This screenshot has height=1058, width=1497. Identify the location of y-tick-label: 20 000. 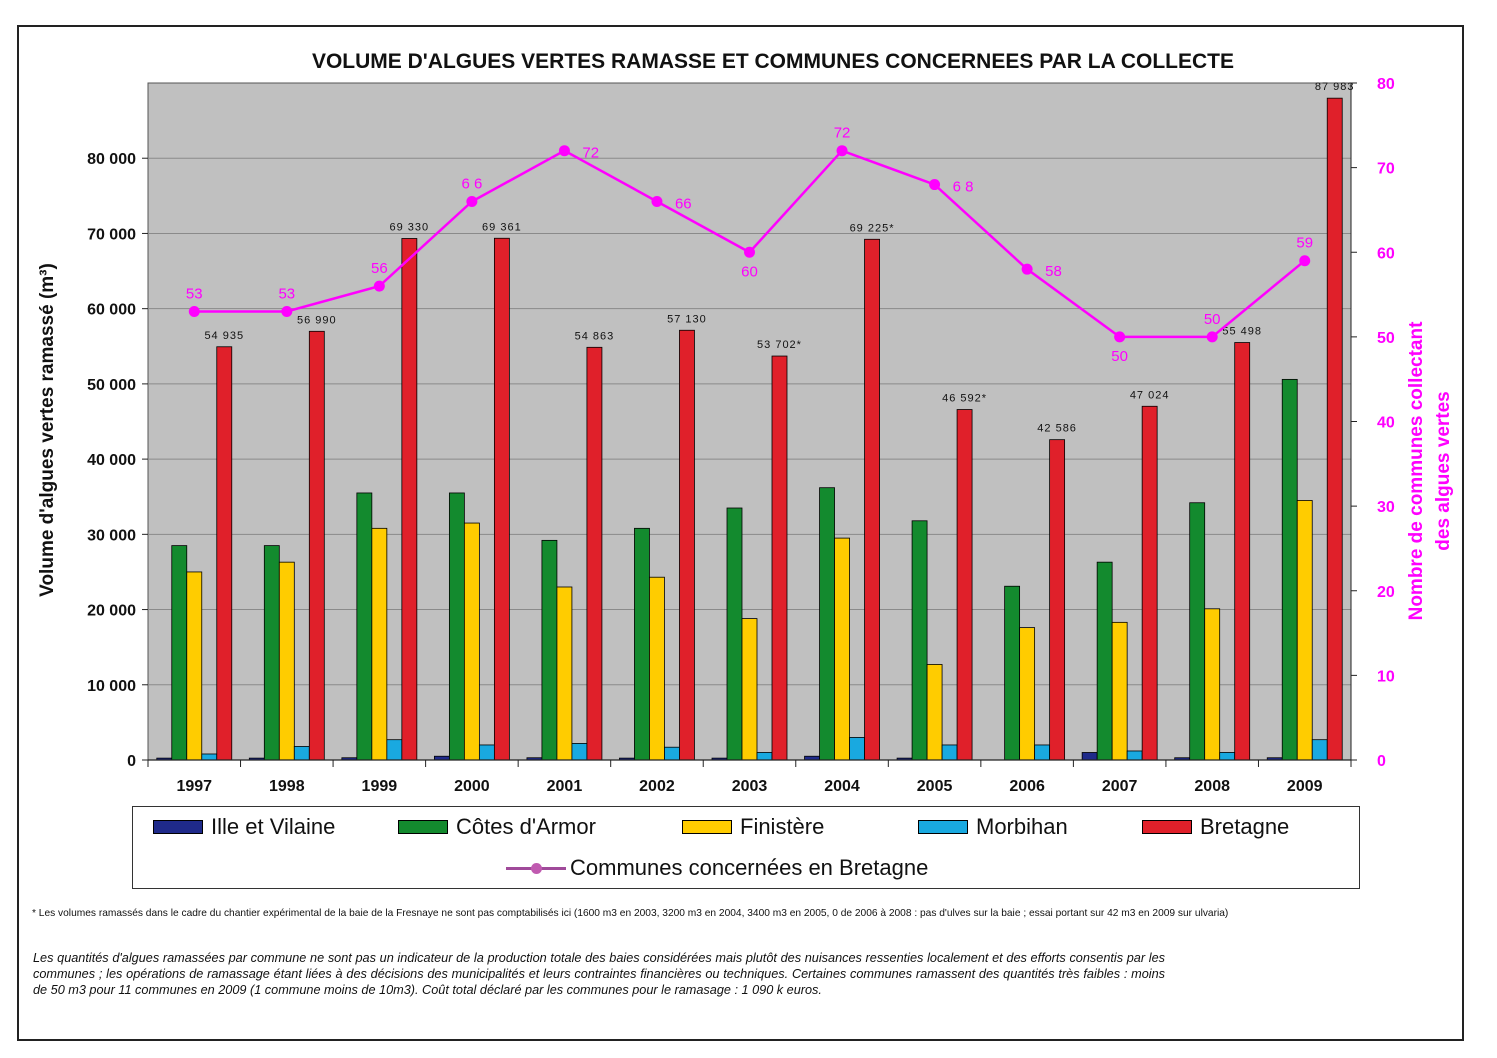
(111, 611).